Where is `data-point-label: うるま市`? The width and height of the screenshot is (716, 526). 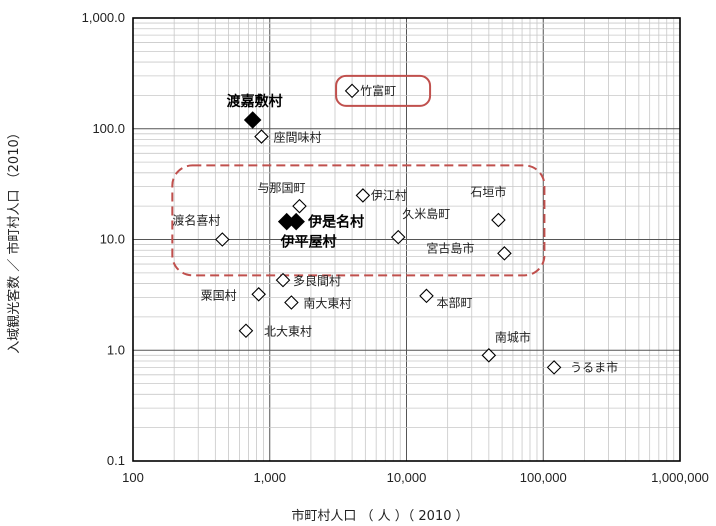
data-point-label: うるま市 is located at coordinates (594, 366).